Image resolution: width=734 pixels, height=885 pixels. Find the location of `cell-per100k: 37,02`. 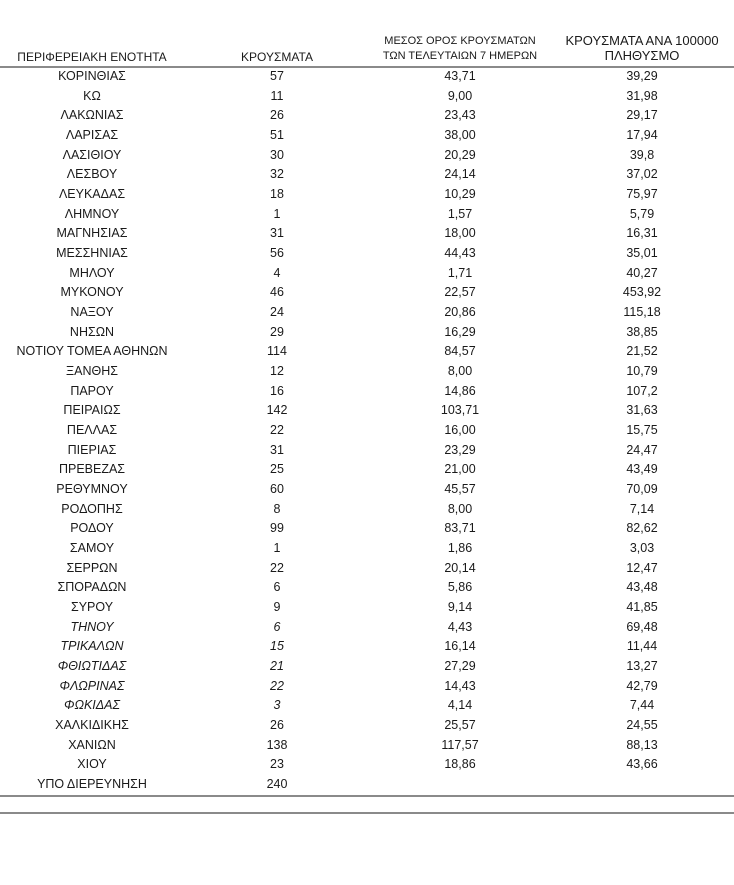

cell-per100k: 37,02 is located at coordinates (642, 174).